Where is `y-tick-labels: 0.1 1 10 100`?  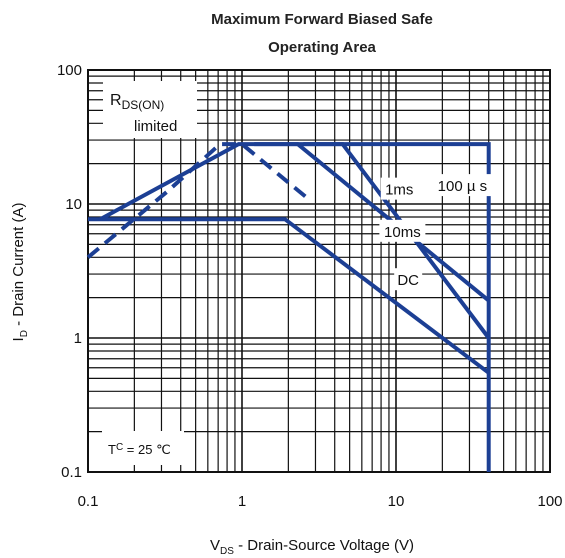
y-tick-labels: 0.1 1 10 100 is located at coordinates (69, 271).